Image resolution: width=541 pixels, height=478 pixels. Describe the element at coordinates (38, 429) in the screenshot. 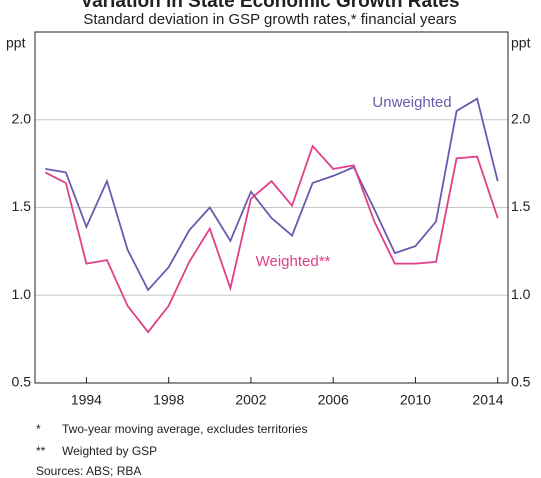

I see `note-symbol: *` at that location.